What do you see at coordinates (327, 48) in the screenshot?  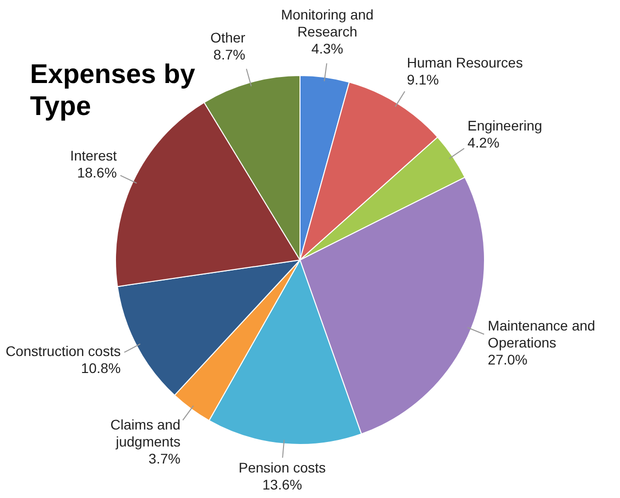 I see `data-label: 4.3%` at bounding box center [327, 48].